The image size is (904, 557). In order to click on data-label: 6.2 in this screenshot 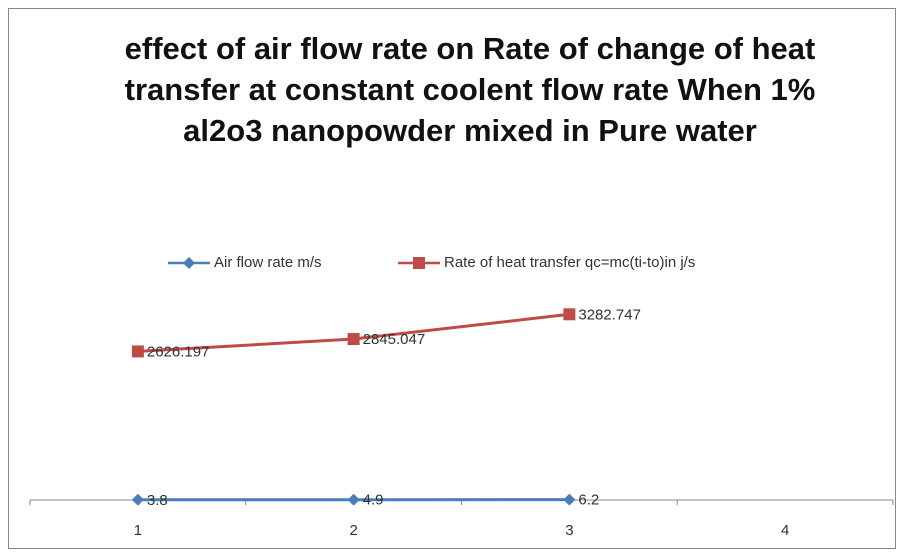, I will do `click(588, 500)`.